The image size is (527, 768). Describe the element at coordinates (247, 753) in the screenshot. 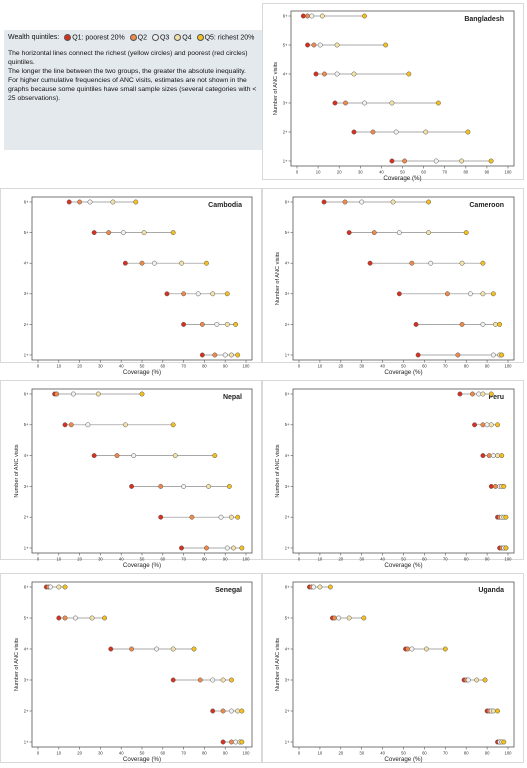

I see `x-tick-label: 100` at that location.